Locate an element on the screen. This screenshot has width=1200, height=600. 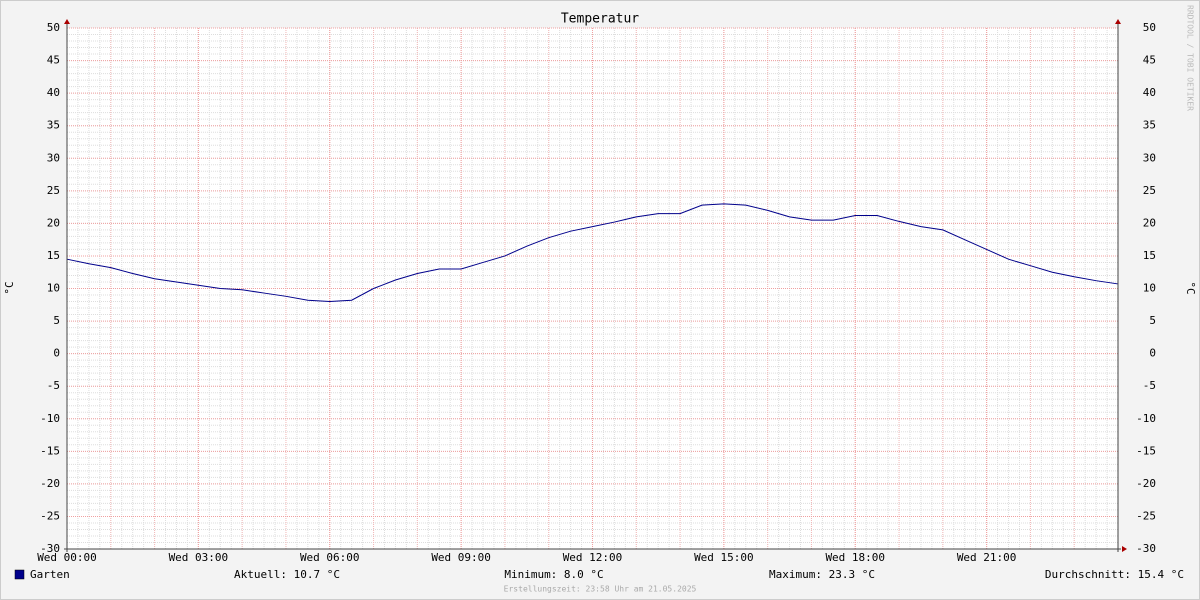
y2-tick-label: 10 is located at coordinates (1149, 288).